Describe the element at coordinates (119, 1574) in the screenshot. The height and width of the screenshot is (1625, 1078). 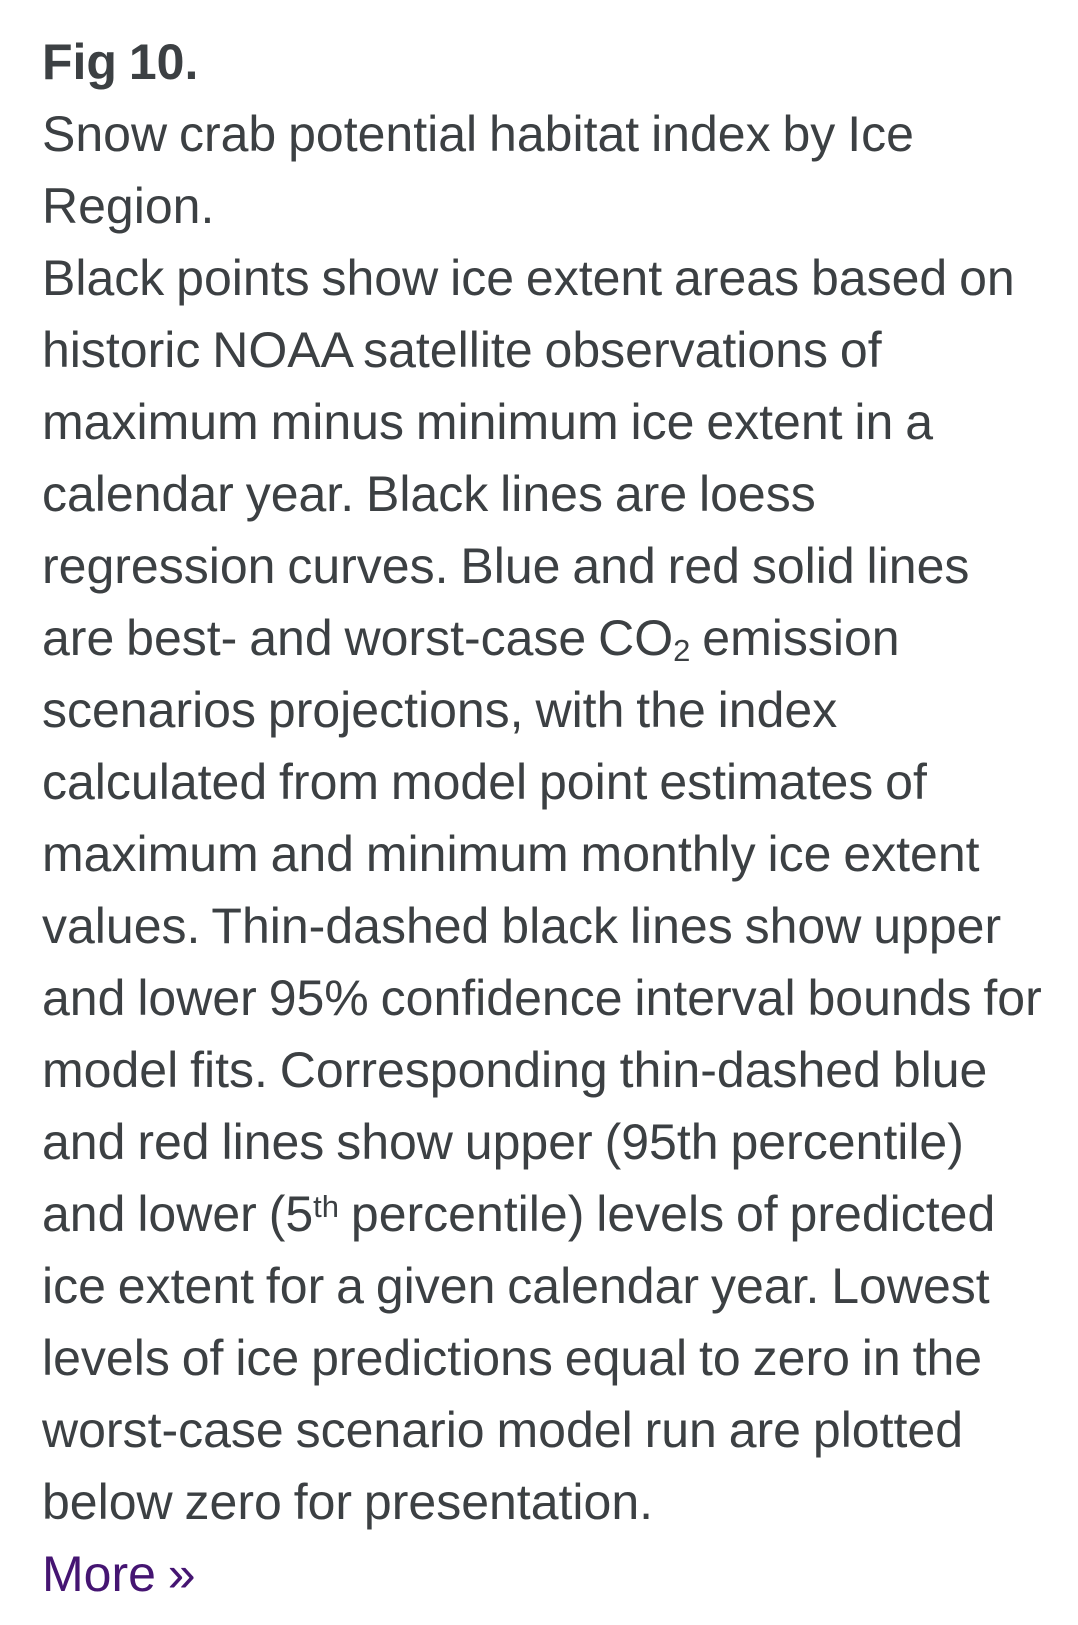
I see `more-link: More »` at that location.